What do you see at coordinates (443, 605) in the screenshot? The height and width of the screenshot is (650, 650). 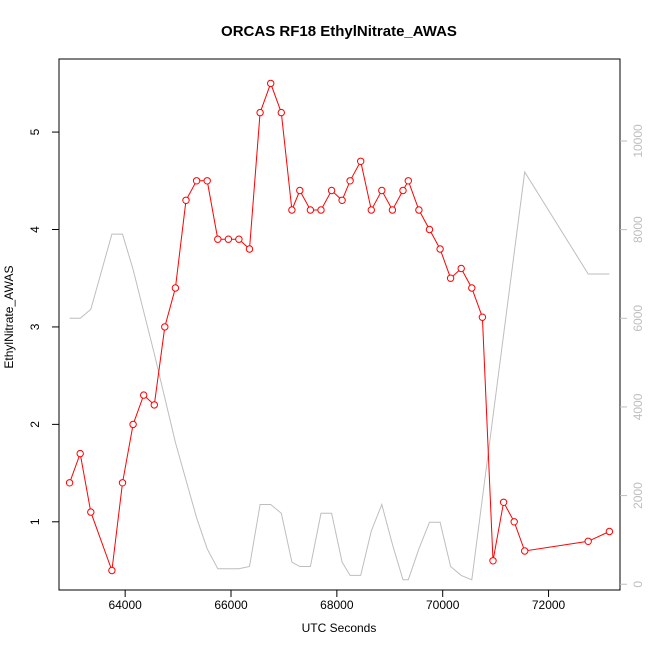 I see `x-tick-label-3: 70000` at bounding box center [443, 605].